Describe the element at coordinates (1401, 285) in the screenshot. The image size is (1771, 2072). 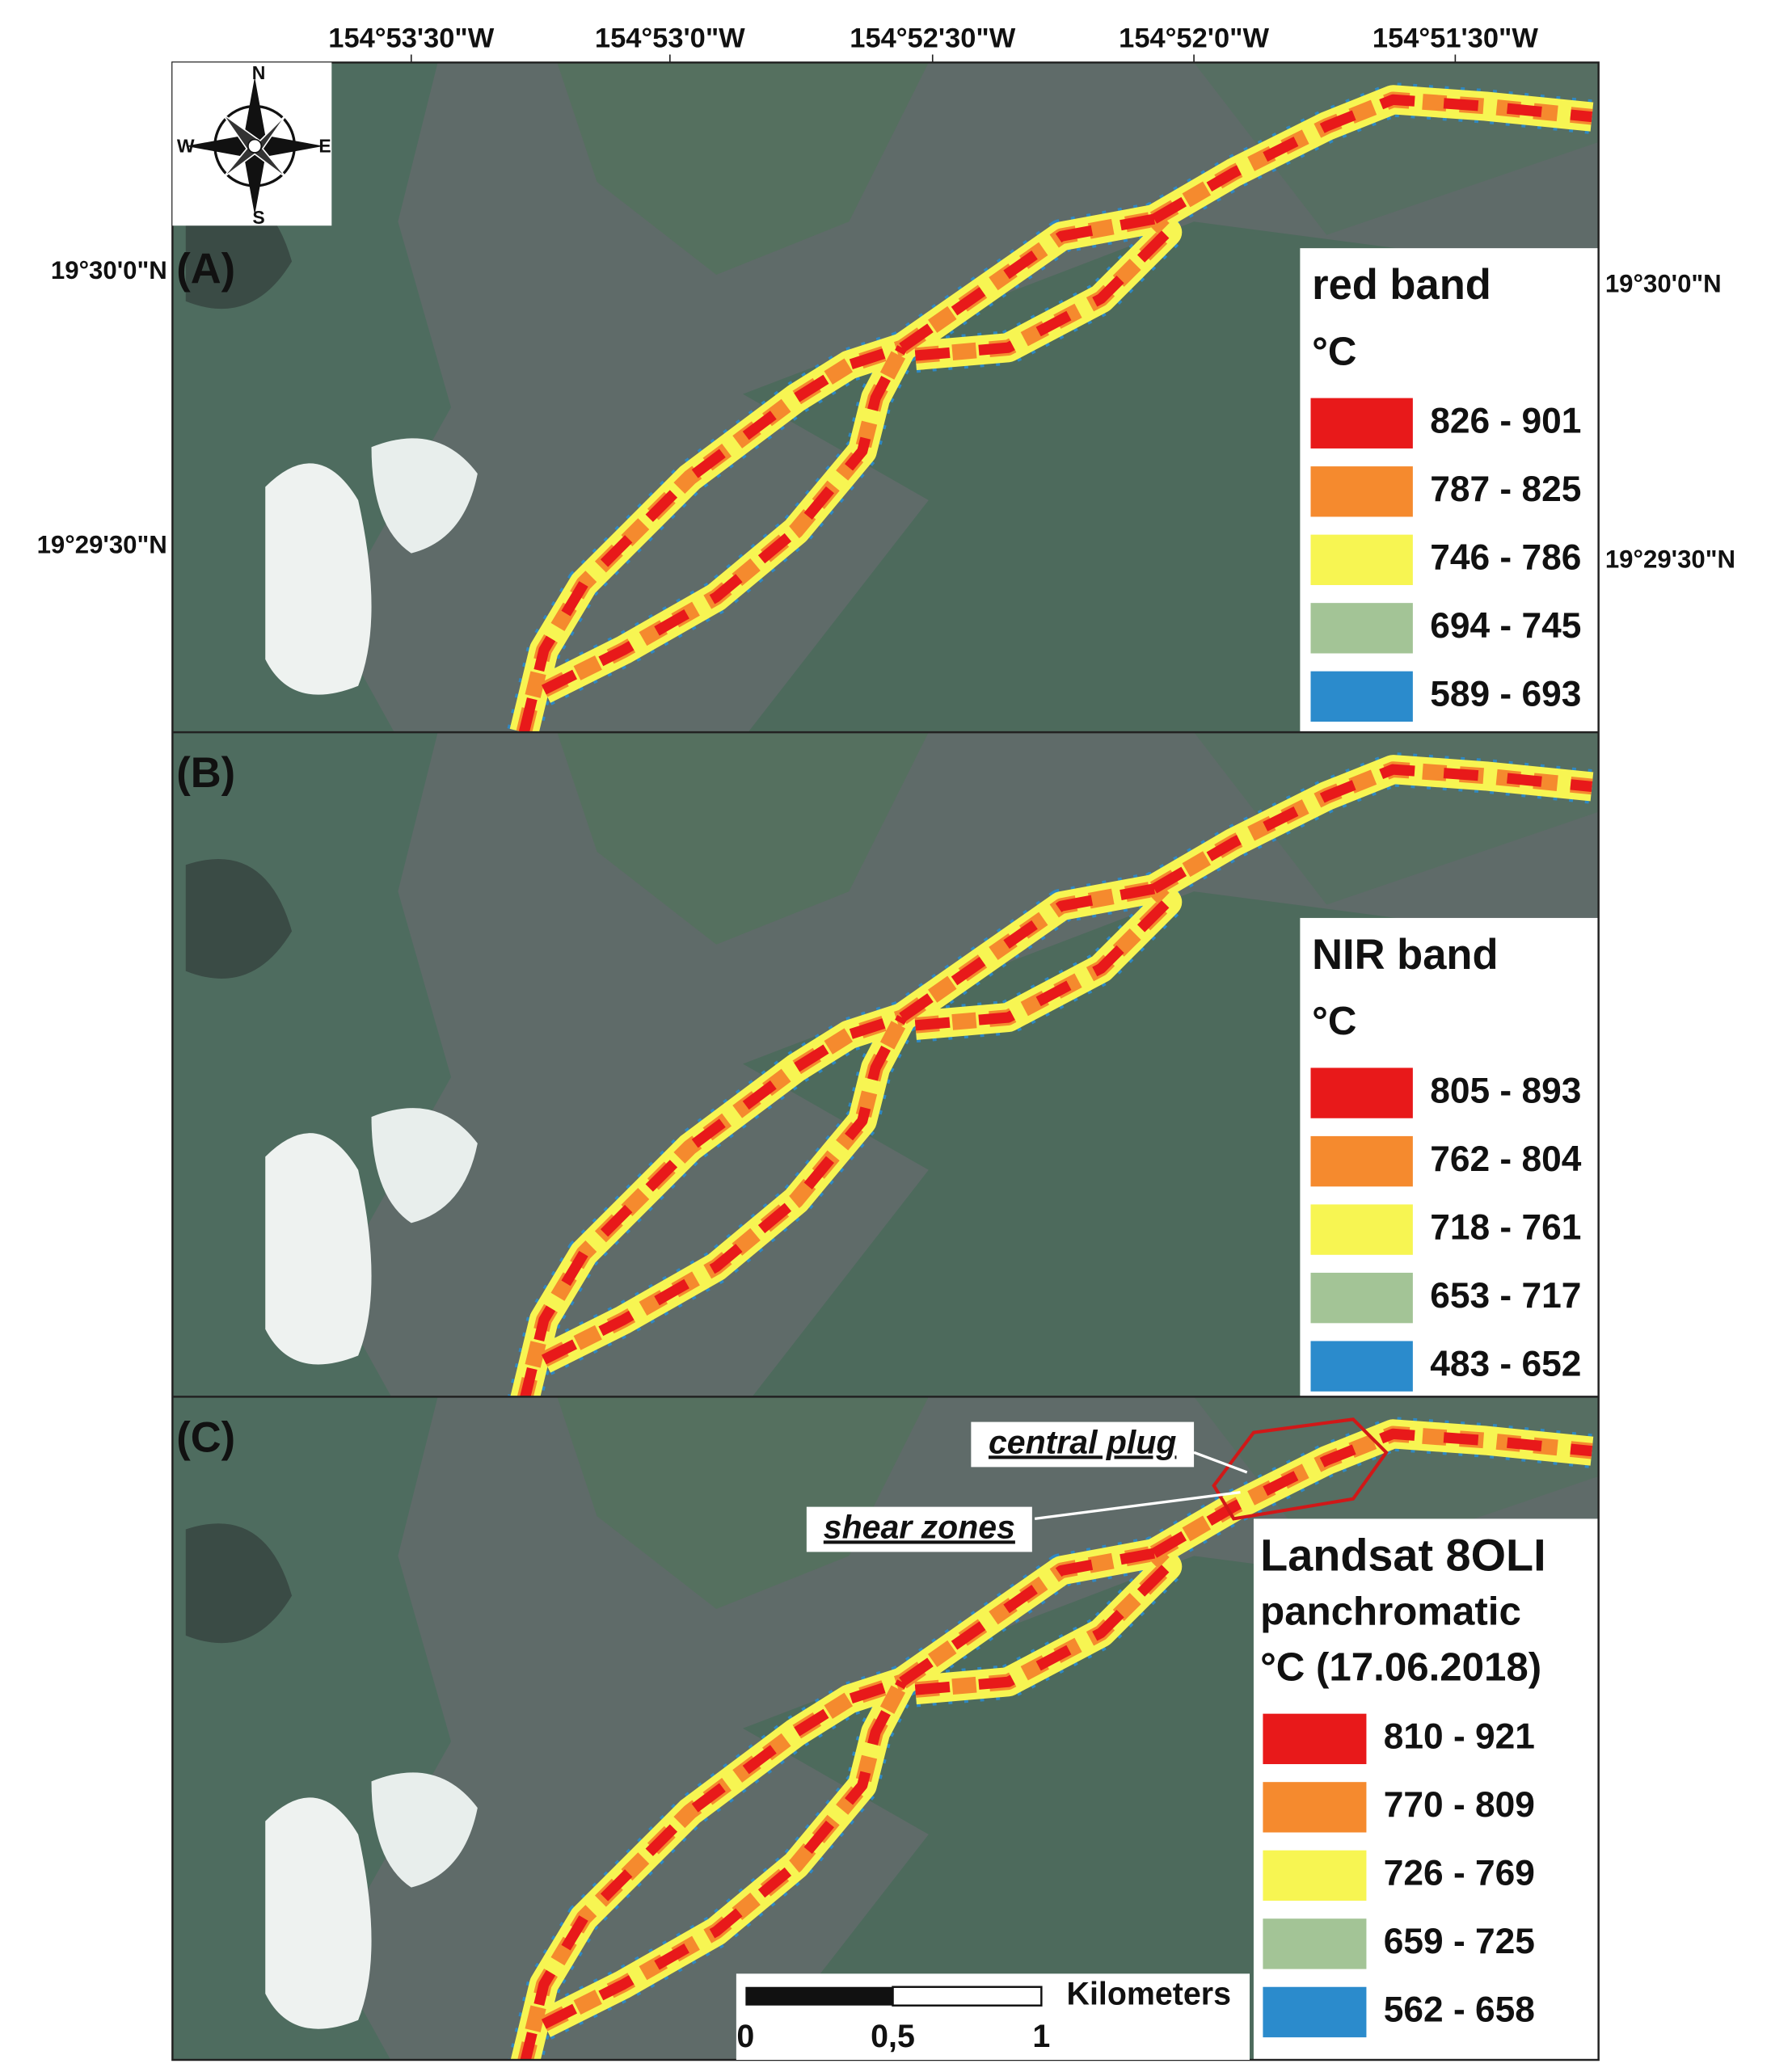
I see `legend-title: red band` at that location.